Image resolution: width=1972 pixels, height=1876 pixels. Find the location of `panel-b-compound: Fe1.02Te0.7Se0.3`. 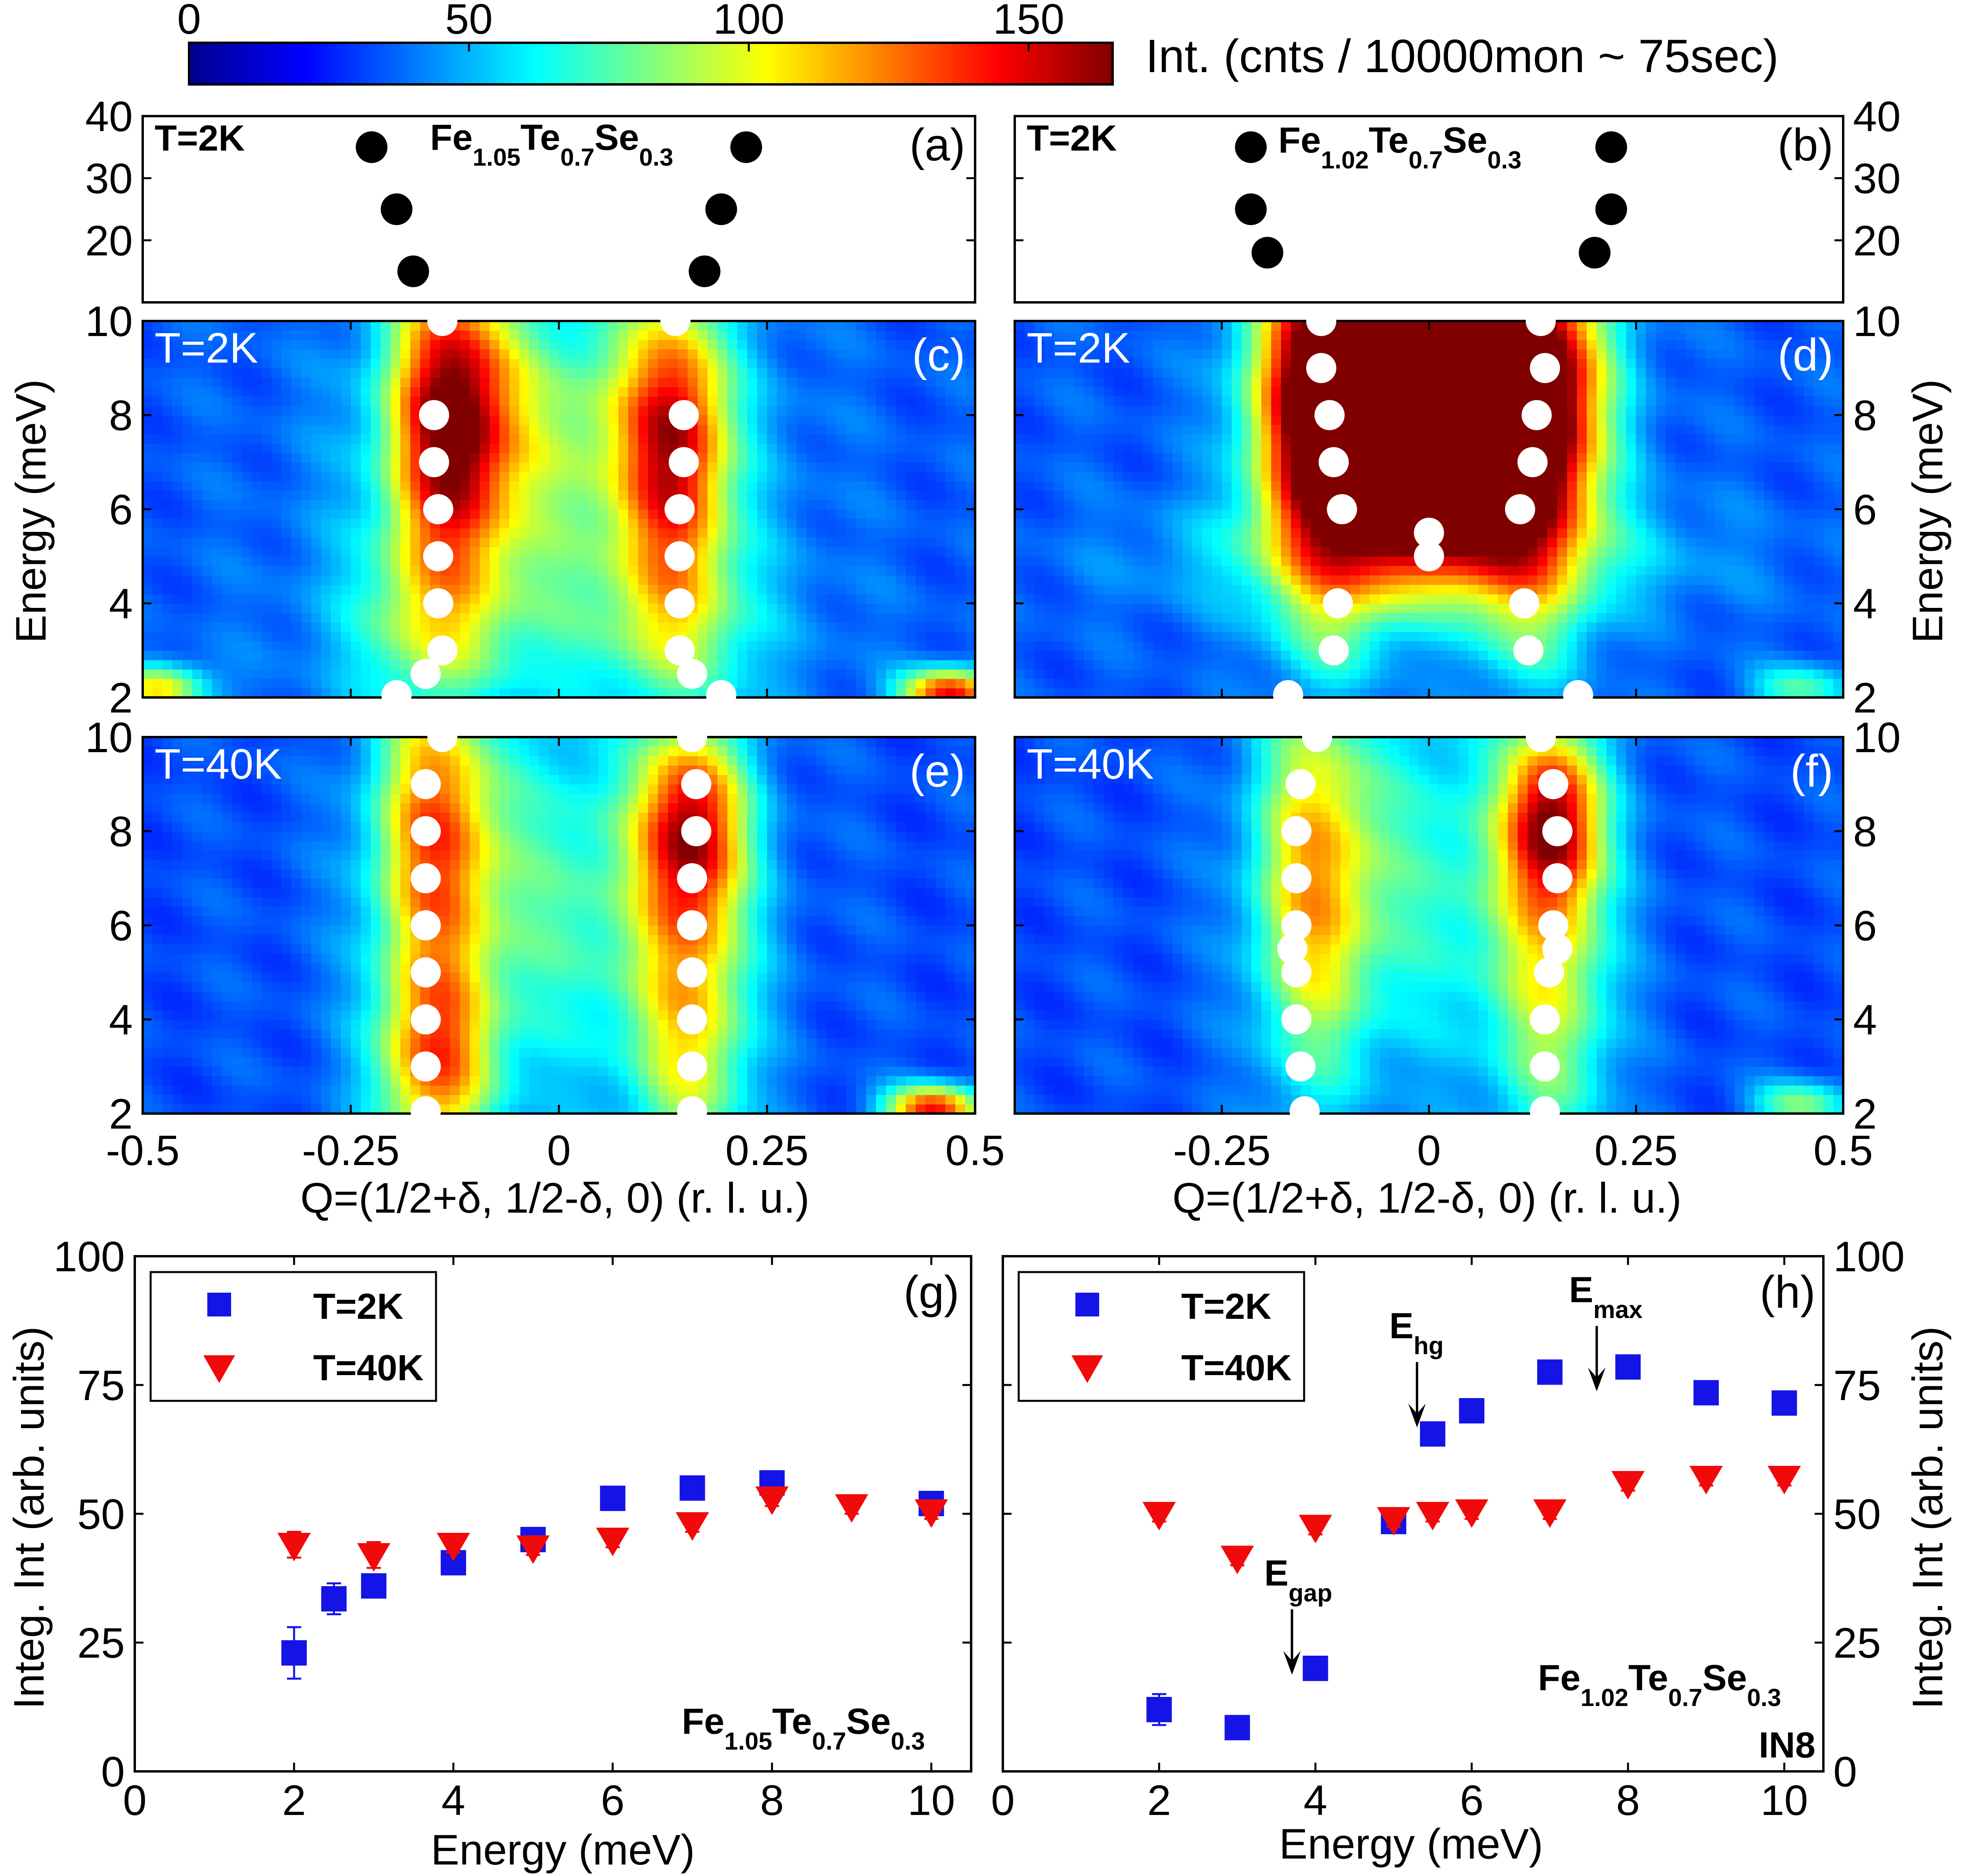

panel-b-compound: Fe1.02Te0.7Se0.3 is located at coordinates (1400, 147).